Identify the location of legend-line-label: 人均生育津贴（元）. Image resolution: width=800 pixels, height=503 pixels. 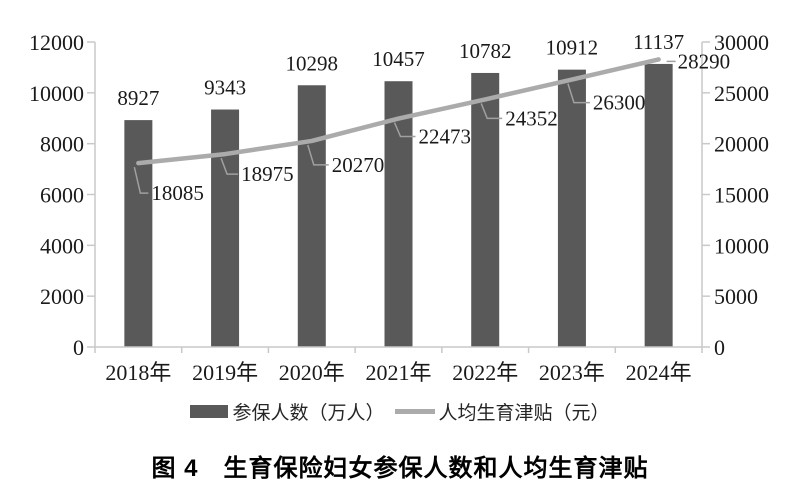
(524, 413).